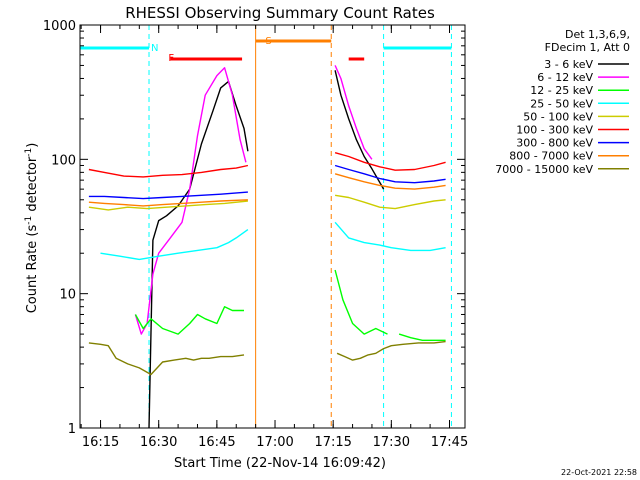 The image size is (640, 480). Describe the element at coordinates (72, 429) in the screenshot. I see `y-tick-label: 1` at that location.